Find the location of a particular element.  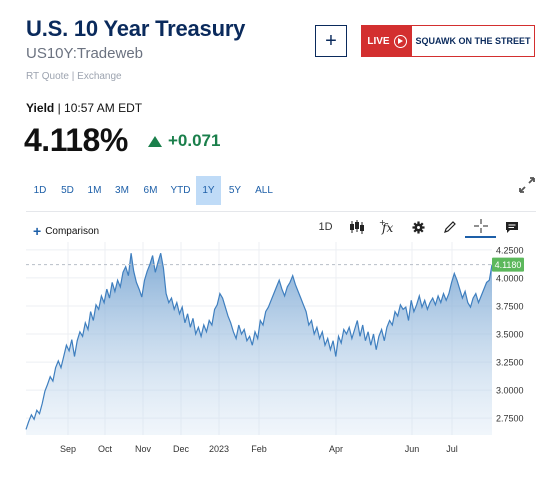

y-tick-label: 3.0000 is located at coordinates (510, 391).